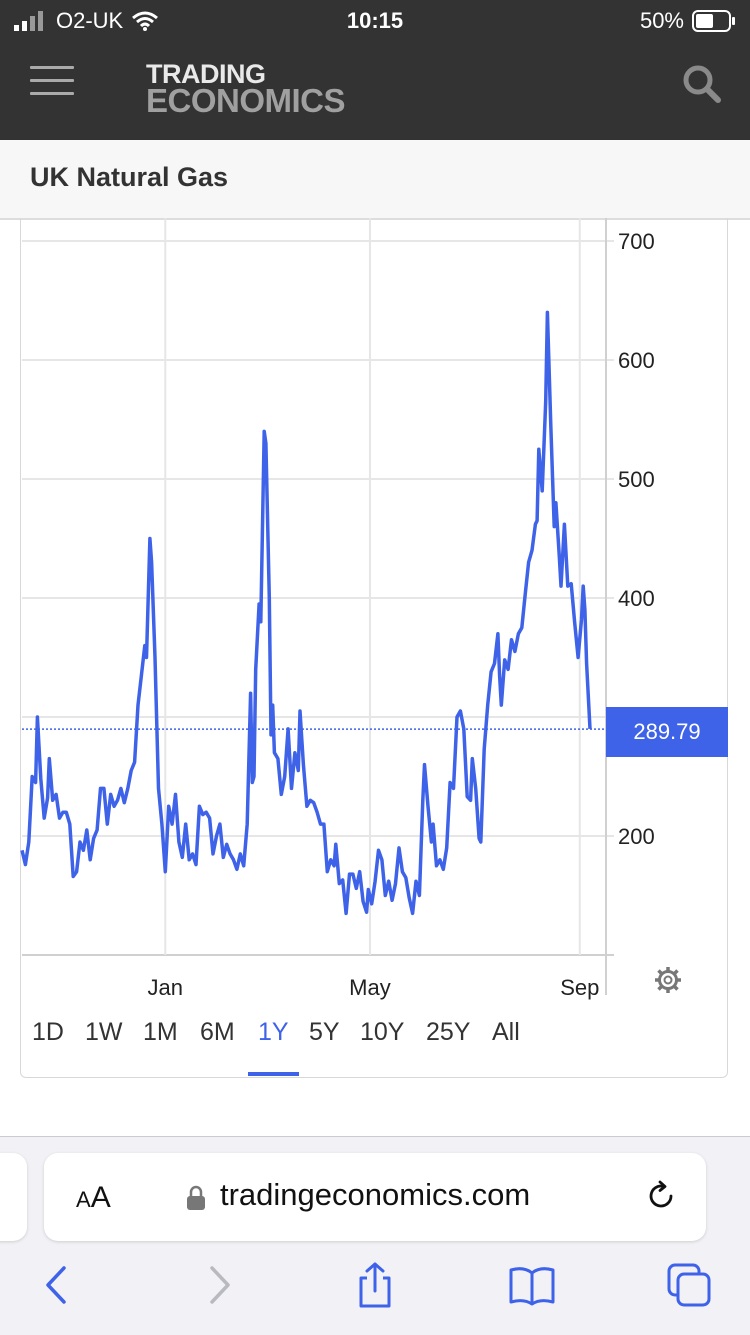 Image resolution: width=750 pixels, height=1335 pixels. I want to click on y-tick-label: 200, so click(636, 836).